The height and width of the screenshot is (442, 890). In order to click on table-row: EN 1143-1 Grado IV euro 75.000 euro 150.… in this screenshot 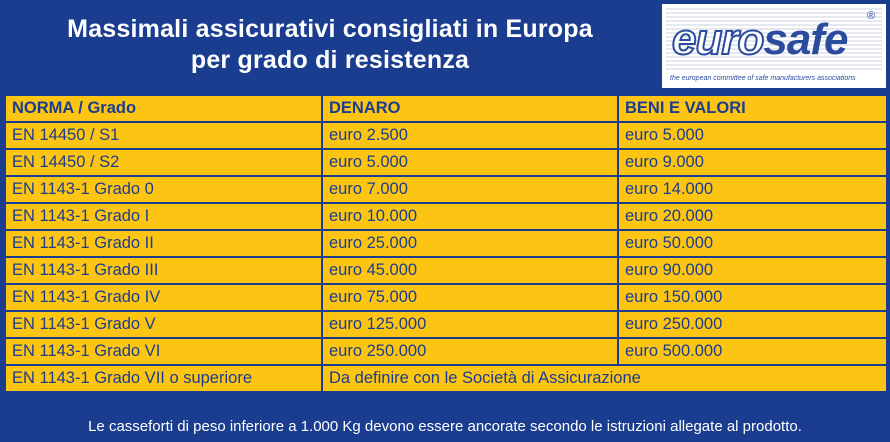, I will do `click(446, 297)`.